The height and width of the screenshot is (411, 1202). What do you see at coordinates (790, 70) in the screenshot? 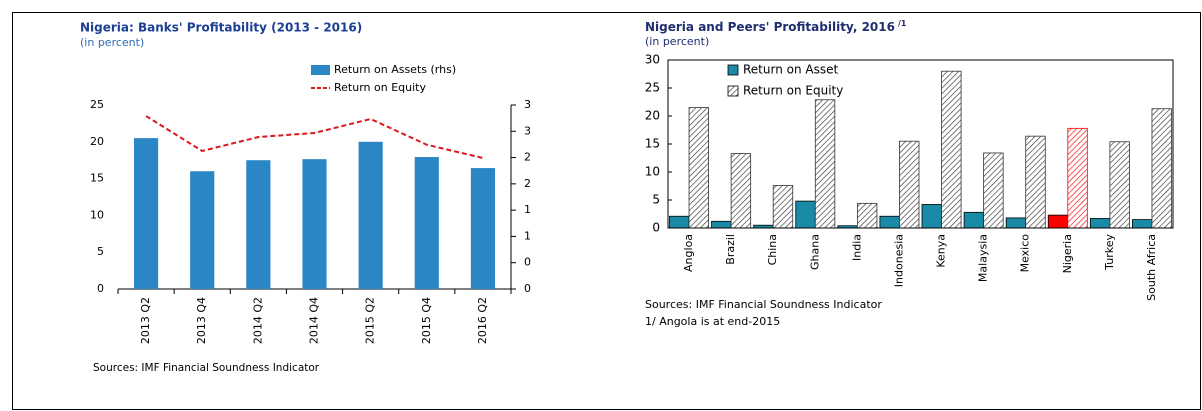
I see `legend-label: Return on Asset` at bounding box center [790, 70].